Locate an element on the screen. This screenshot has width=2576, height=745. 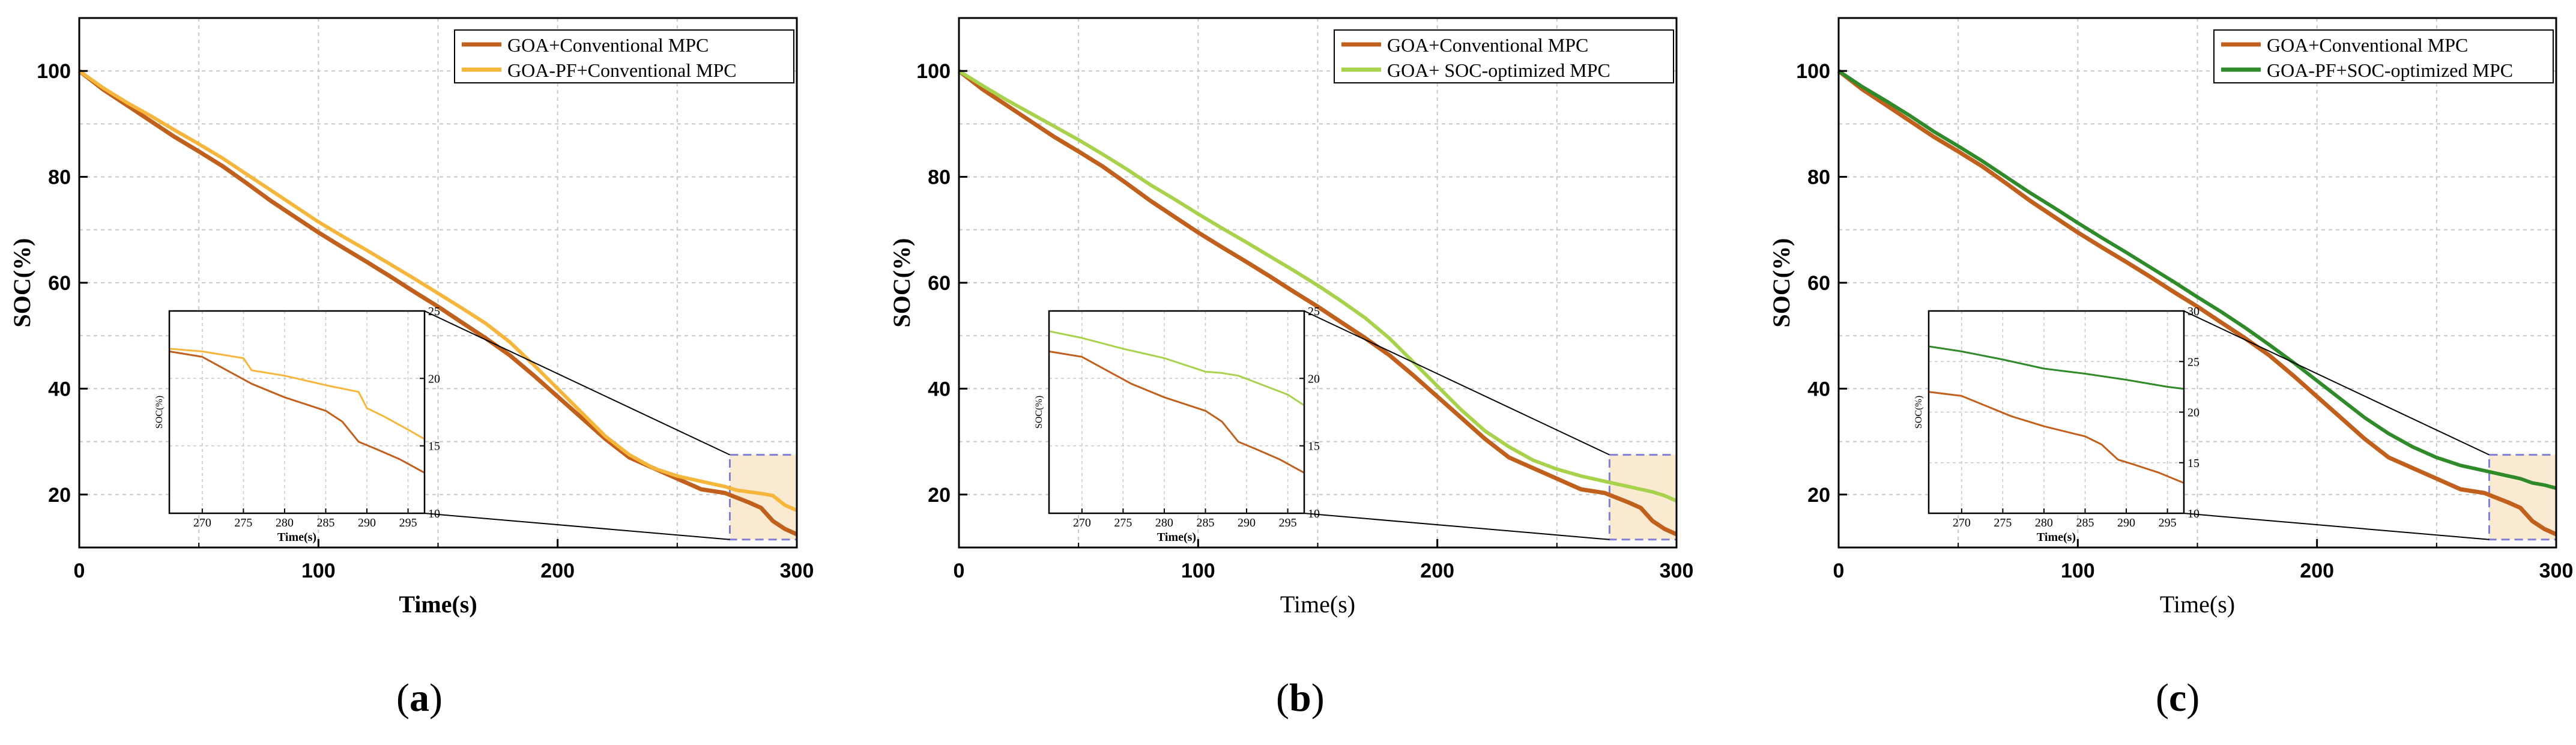
legend-label-1: GOA+ SOC-optimized MPC is located at coordinates (1499, 70).